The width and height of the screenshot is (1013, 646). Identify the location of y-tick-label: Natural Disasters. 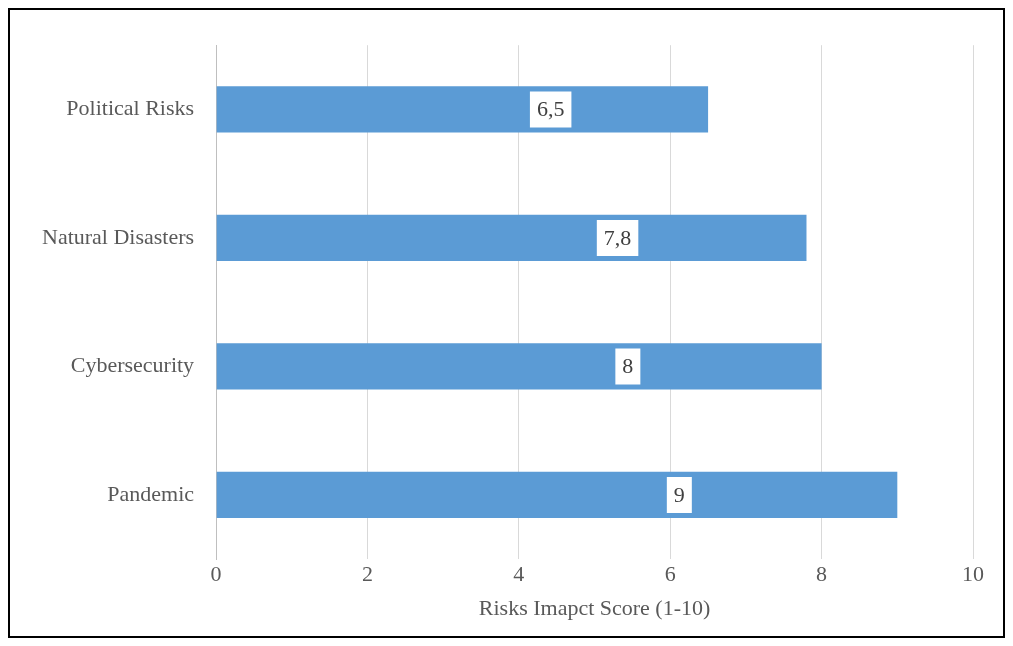
(118, 236).